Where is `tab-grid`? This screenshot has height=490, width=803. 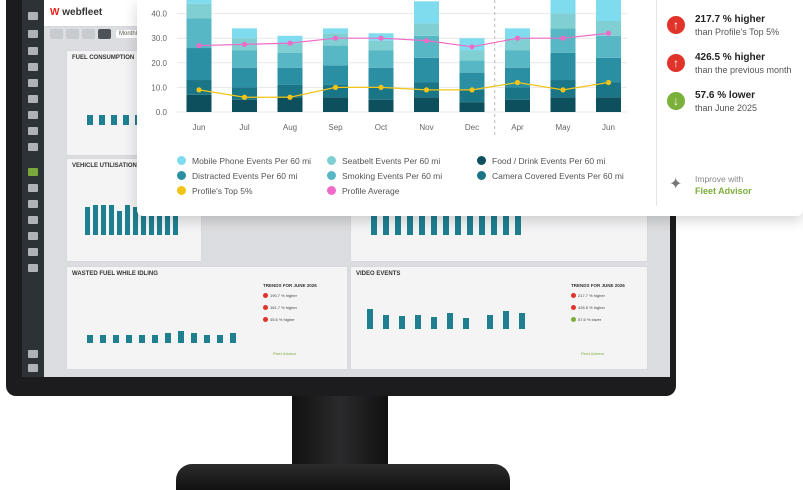 tab-grid is located at coordinates (56, 34).